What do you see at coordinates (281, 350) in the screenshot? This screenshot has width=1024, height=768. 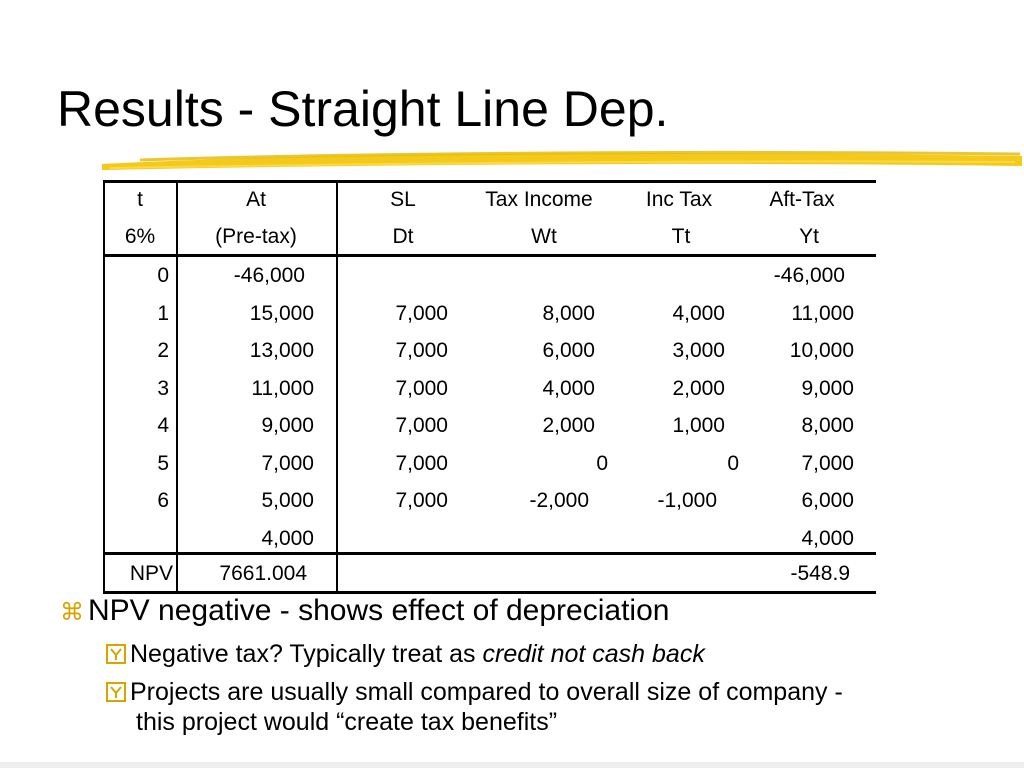 I see `table-cell: 13,000` at bounding box center [281, 350].